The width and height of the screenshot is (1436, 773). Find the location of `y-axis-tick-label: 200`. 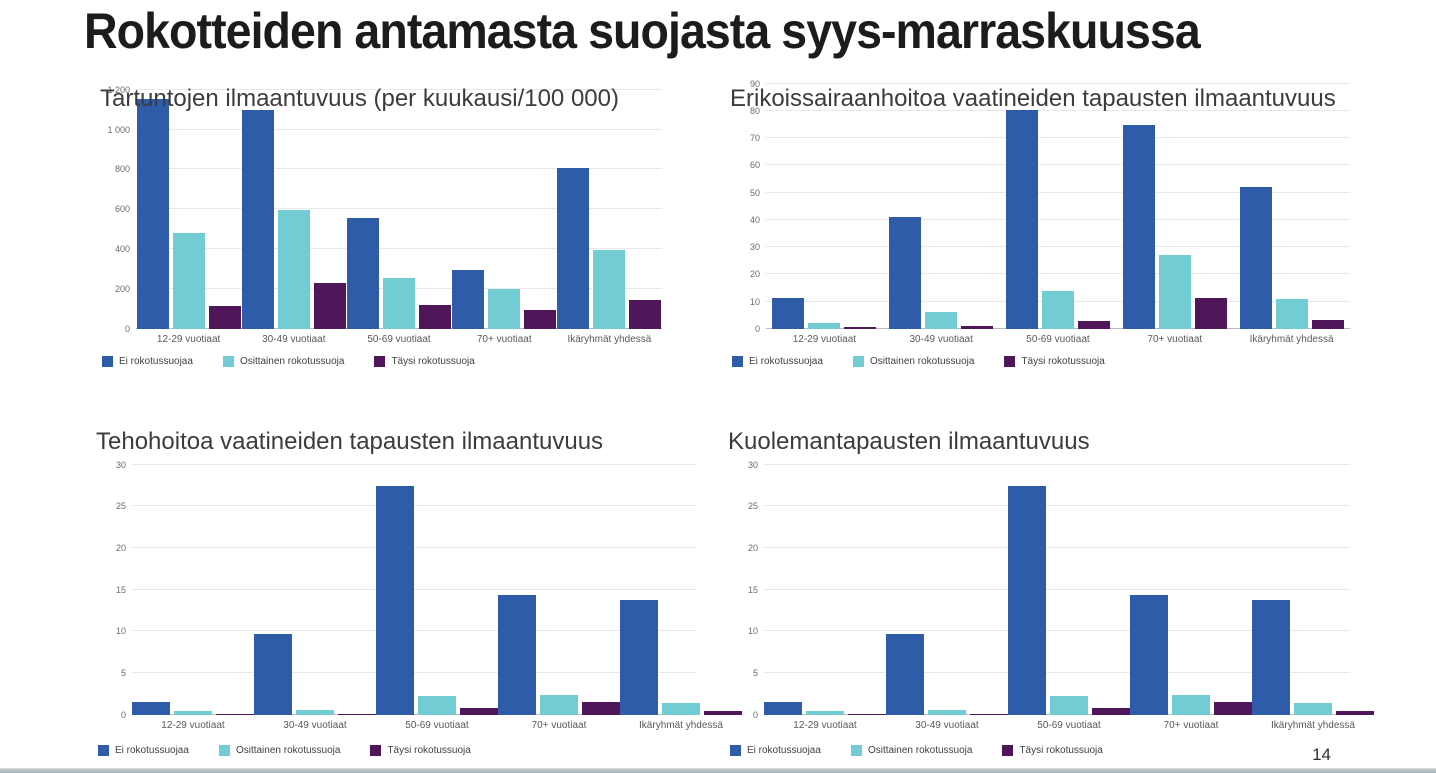

y-axis-tick-label: 200 is located at coordinates (122, 288).